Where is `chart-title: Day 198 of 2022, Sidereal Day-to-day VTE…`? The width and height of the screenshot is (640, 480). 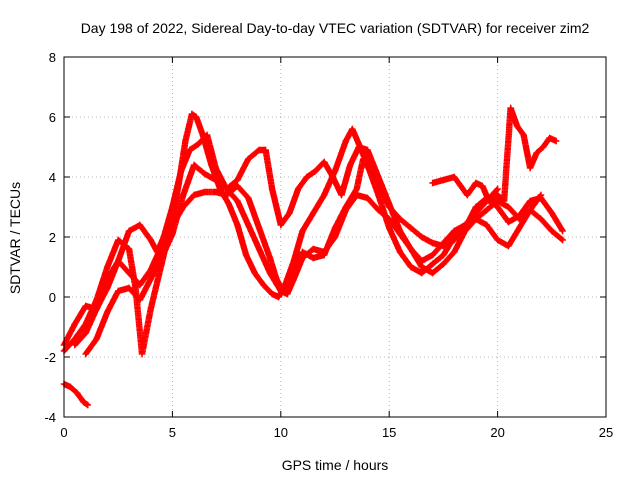
chart-title: Day 198 of 2022, Sidereal Day-to-day VTE… is located at coordinates (335, 28).